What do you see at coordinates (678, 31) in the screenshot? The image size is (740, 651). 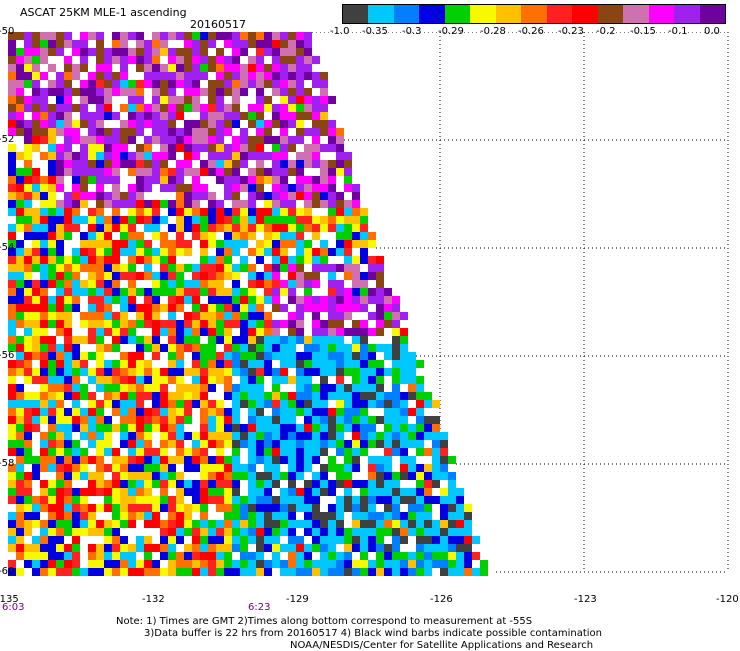 I see `colorbar-tick-label: -0.1` at bounding box center [678, 31].